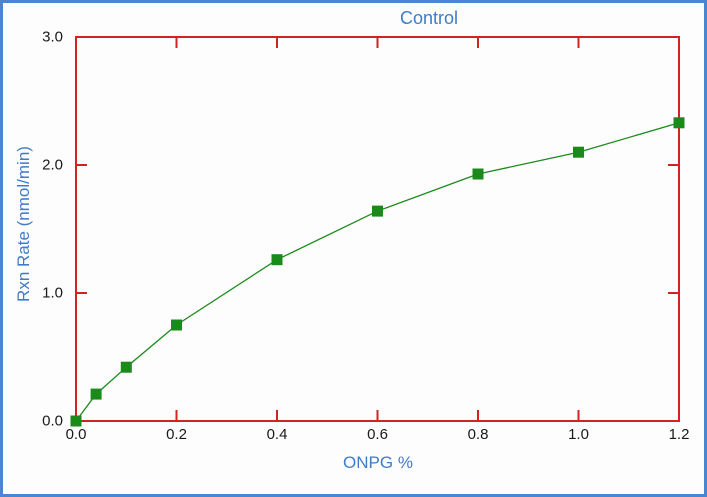 The width and height of the screenshot is (707, 497). I want to click on x-tick-label: 0.6, so click(377, 434).